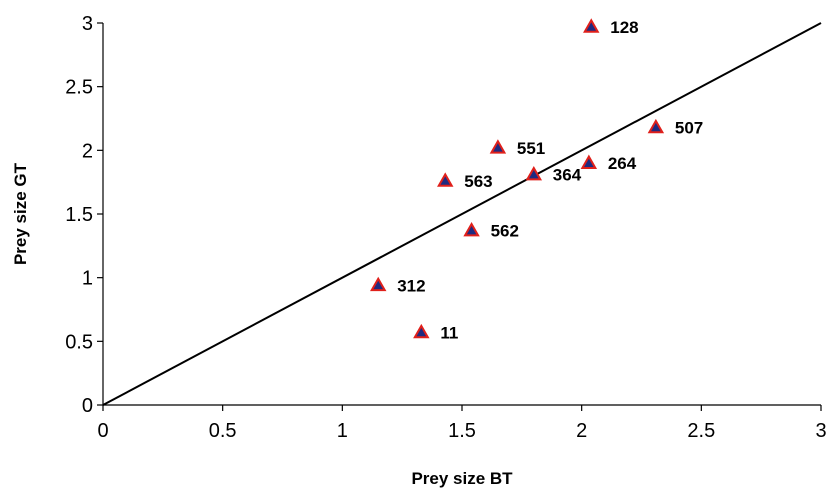 This screenshot has height=497, width=831. Describe the element at coordinates (820, 431) in the screenshot. I see `x-tick-label: 3` at that location.